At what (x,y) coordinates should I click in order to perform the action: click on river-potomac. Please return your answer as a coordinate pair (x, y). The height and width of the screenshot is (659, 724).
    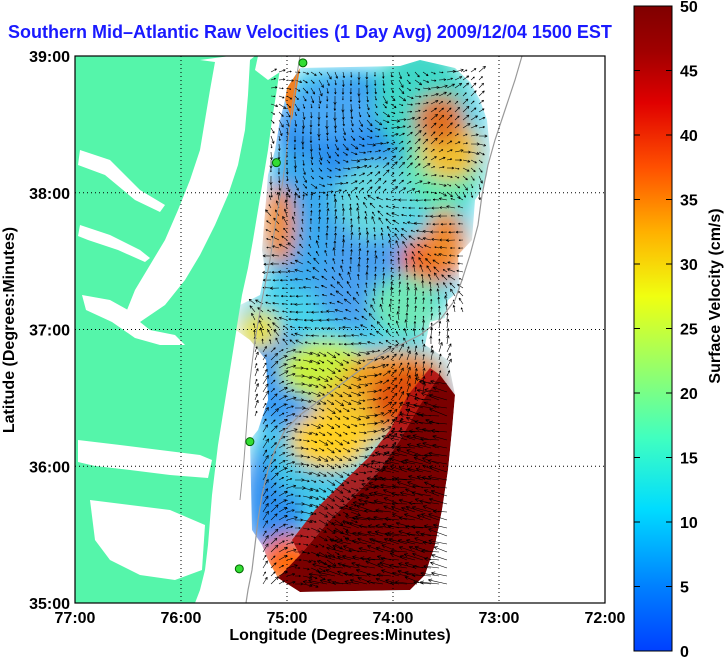
    Looking at the image, I should click on (121, 181).